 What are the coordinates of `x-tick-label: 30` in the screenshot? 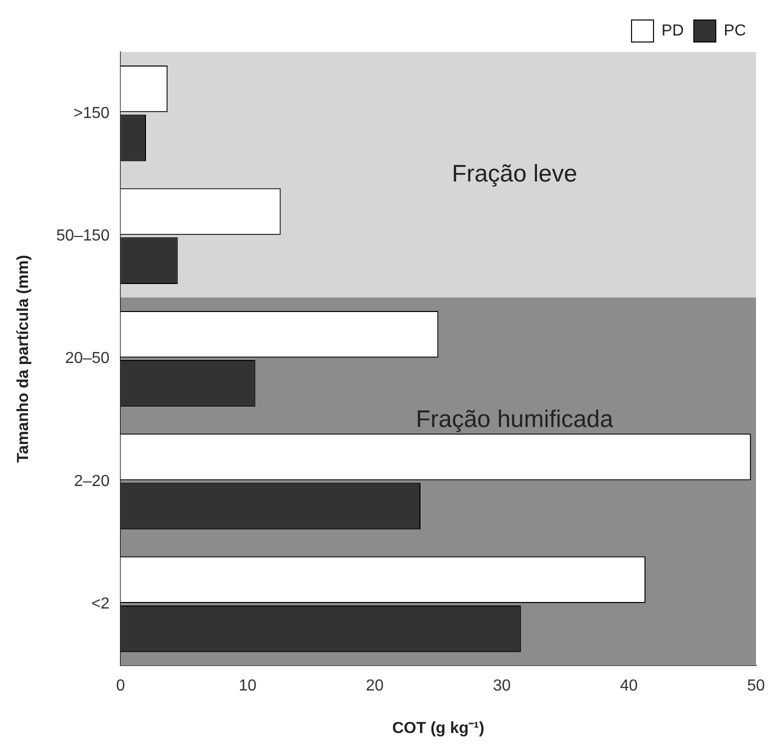 It's located at (501, 686).